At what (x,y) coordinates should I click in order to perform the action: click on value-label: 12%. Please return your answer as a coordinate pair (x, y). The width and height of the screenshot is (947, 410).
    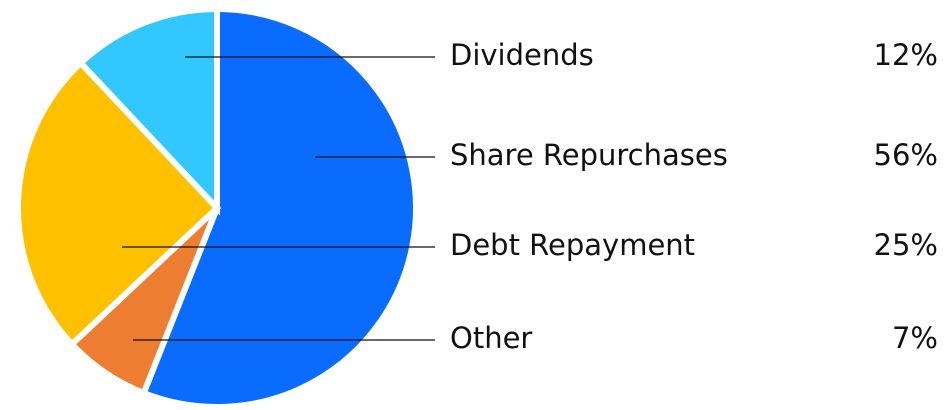
    Looking at the image, I should click on (906, 55).